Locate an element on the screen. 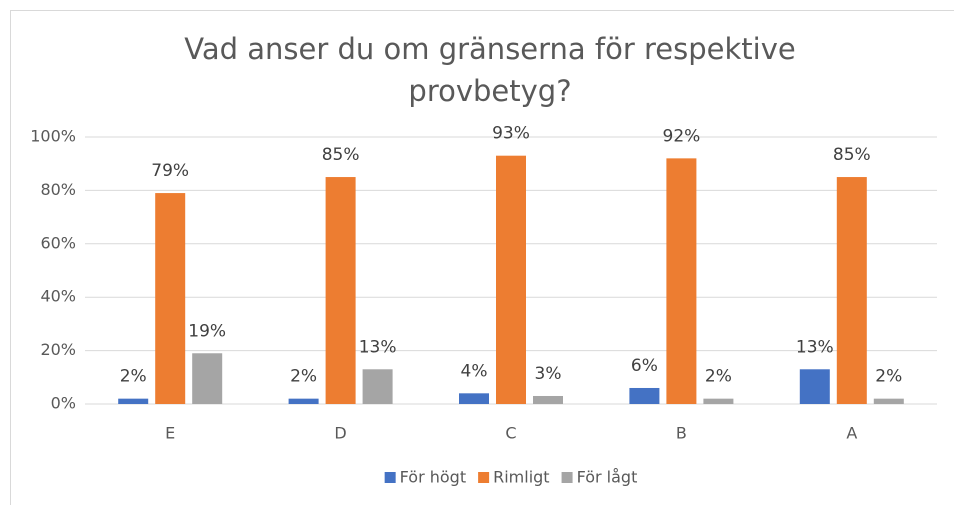  y-tick-label: 40% is located at coordinates (58, 296).